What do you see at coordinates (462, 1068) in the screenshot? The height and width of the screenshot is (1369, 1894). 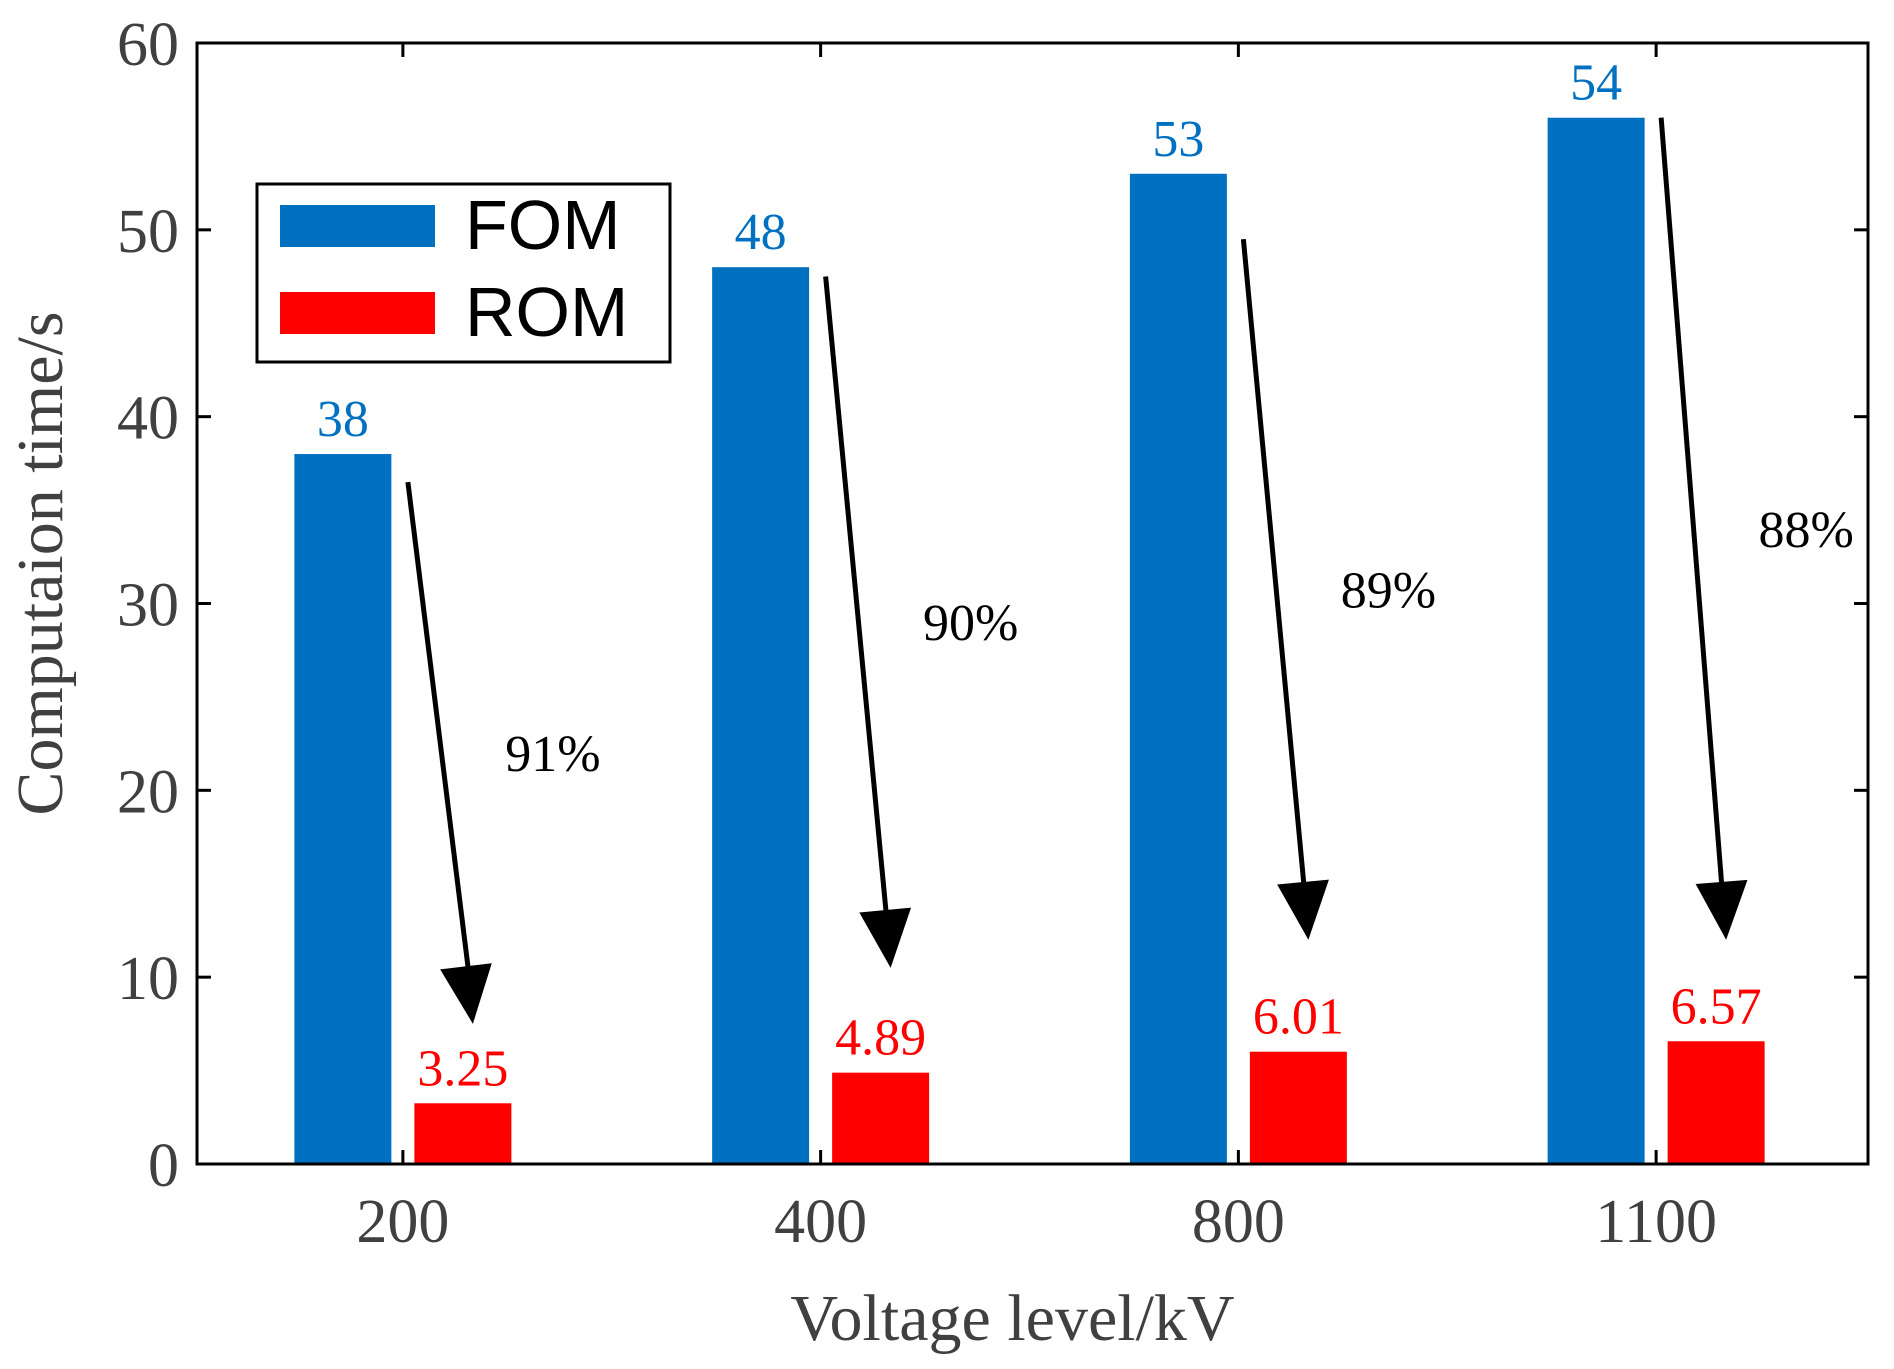 I see `data-label-rom-200: 3.25` at bounding box center [462, 1068].